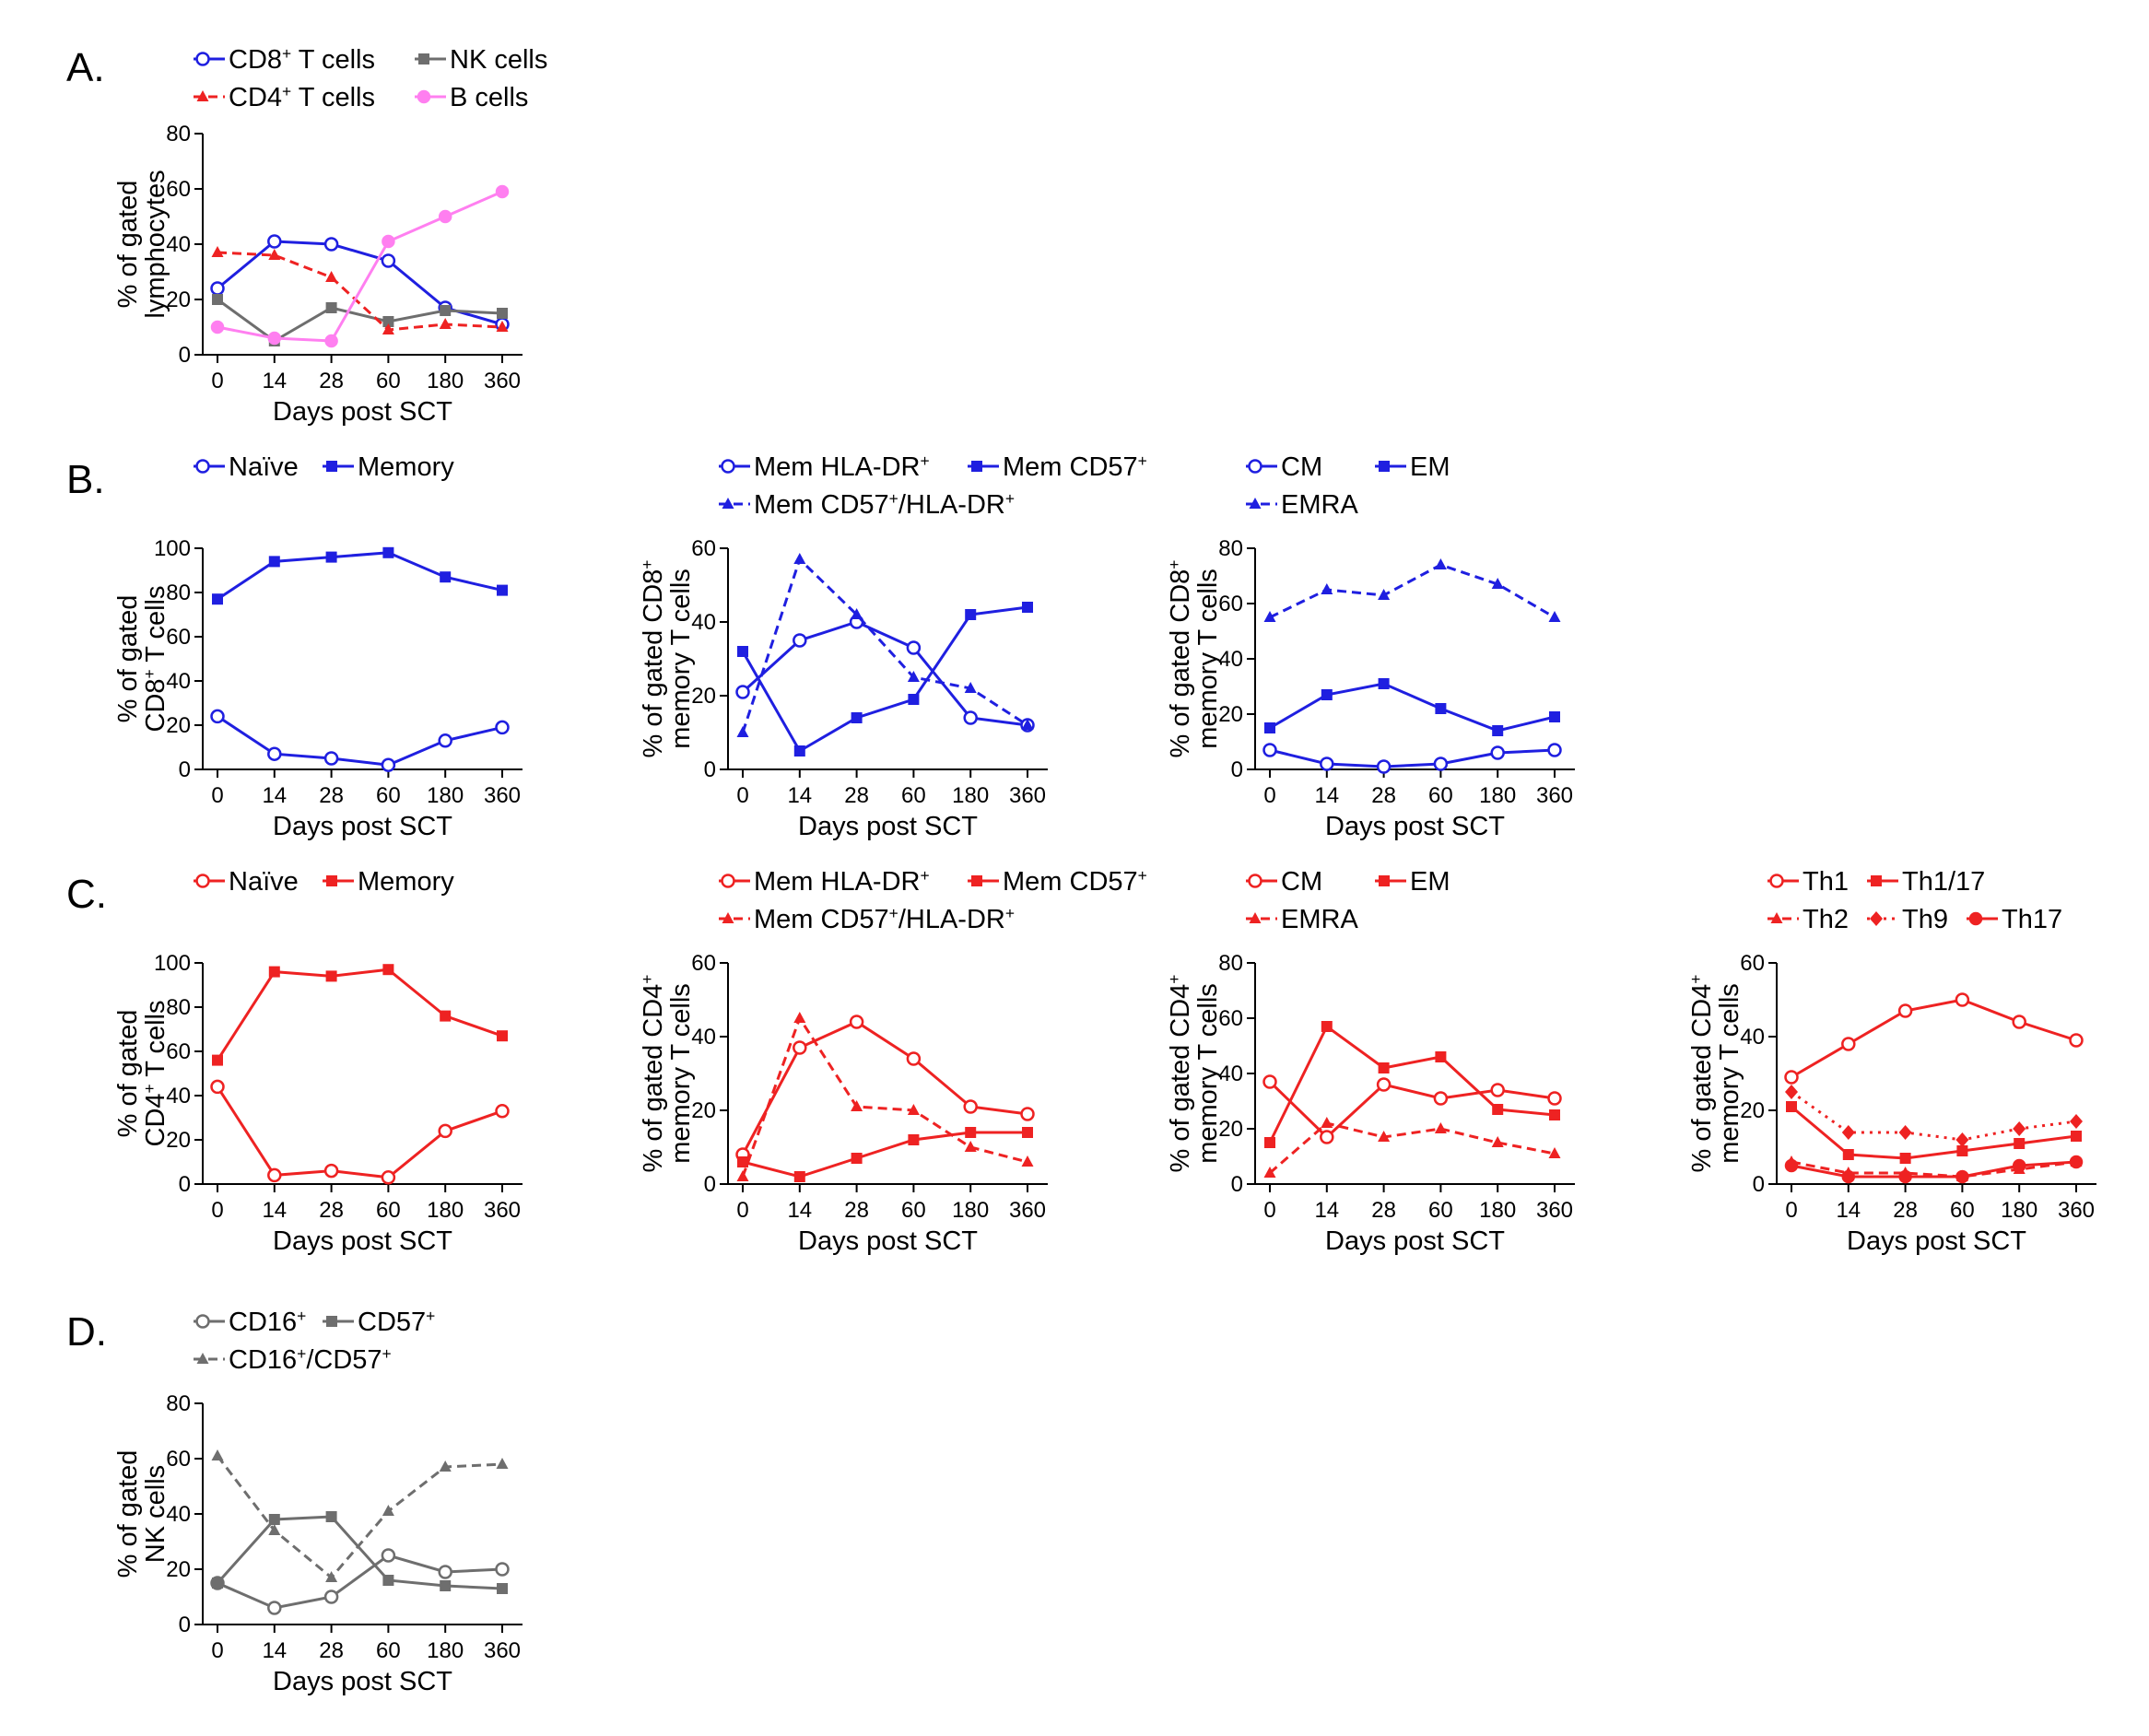 This screenshot has height=1736, width=2149. I want to click on y-axis-label-line2: lymphocytes, so click(155, 244).